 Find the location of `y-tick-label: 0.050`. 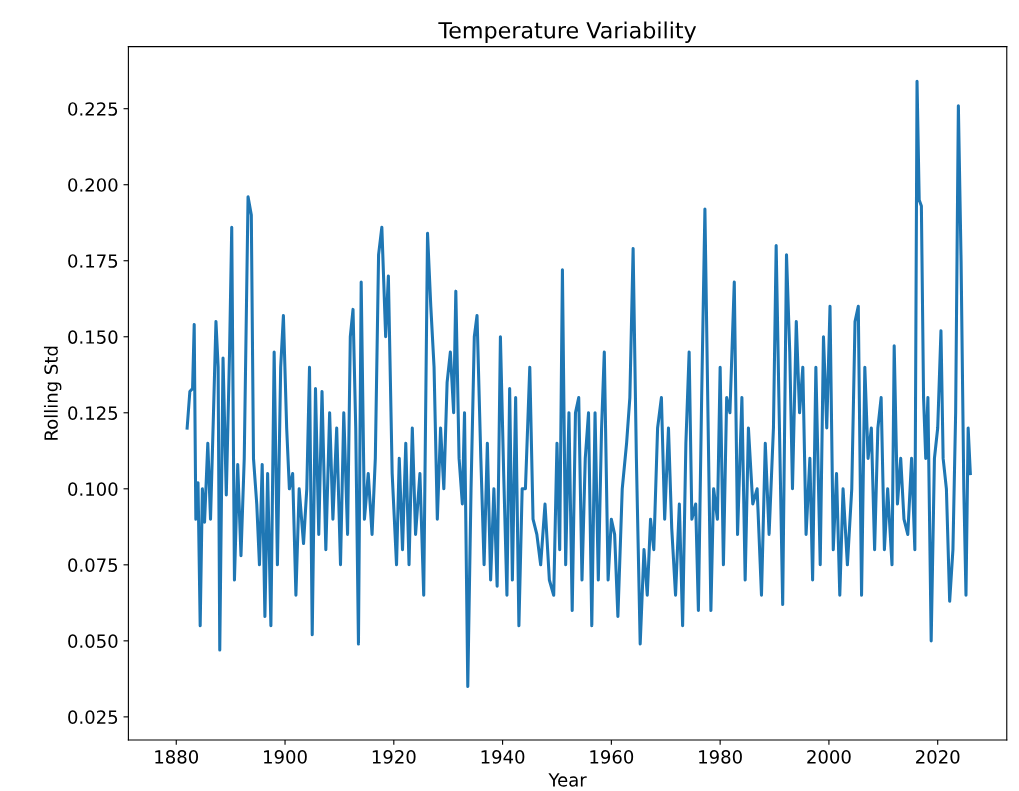

y-tick-label: 0.050 is located at coordinates (93, 641).